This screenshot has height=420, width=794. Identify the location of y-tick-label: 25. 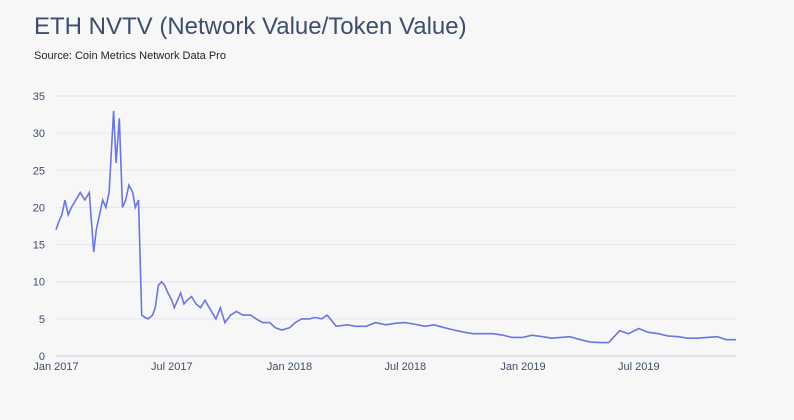
(39, 171).